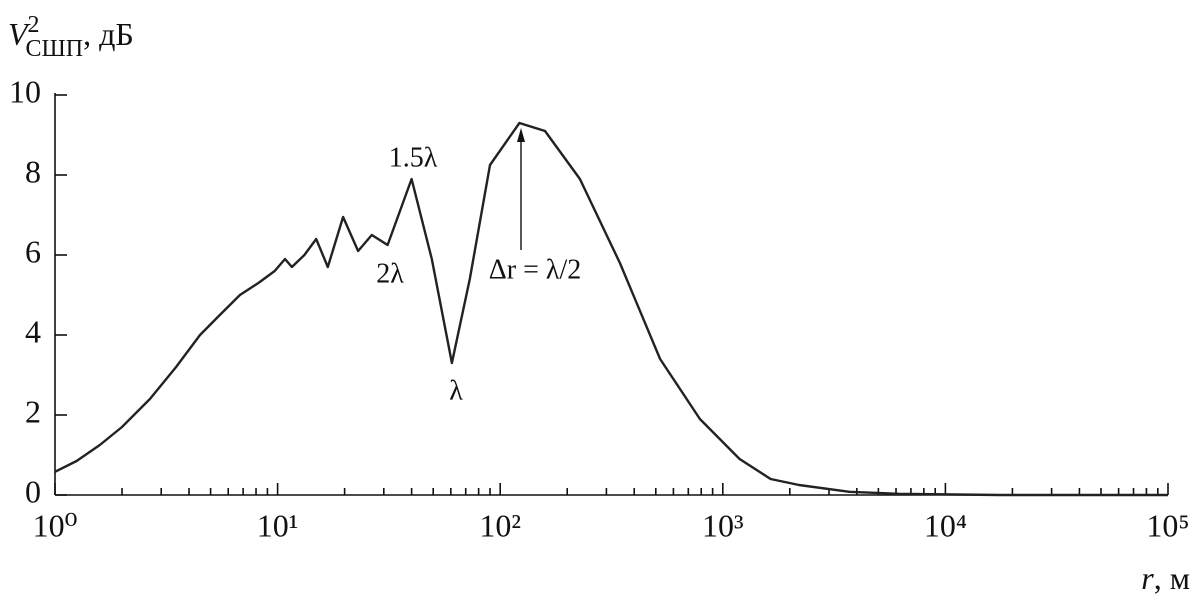 The image size is (1196, 611). What do you see at coordinates (413, 157) in the screenshot?
I see `annotation: 1.5λ` at bounding box center [413, 157].